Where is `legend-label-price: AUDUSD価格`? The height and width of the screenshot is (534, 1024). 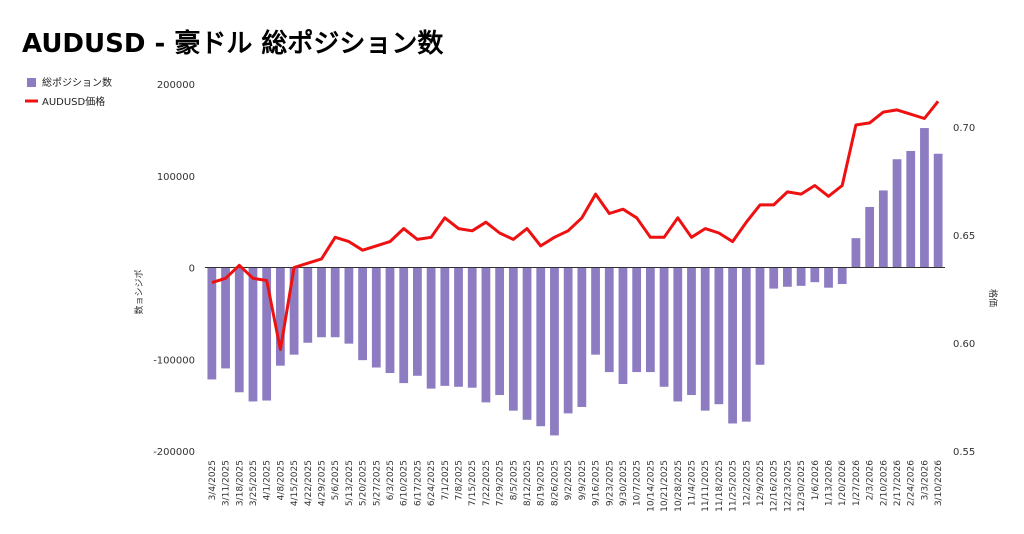
legend-label-price: AUDUSD価格 is located at coordinates (73, 101).